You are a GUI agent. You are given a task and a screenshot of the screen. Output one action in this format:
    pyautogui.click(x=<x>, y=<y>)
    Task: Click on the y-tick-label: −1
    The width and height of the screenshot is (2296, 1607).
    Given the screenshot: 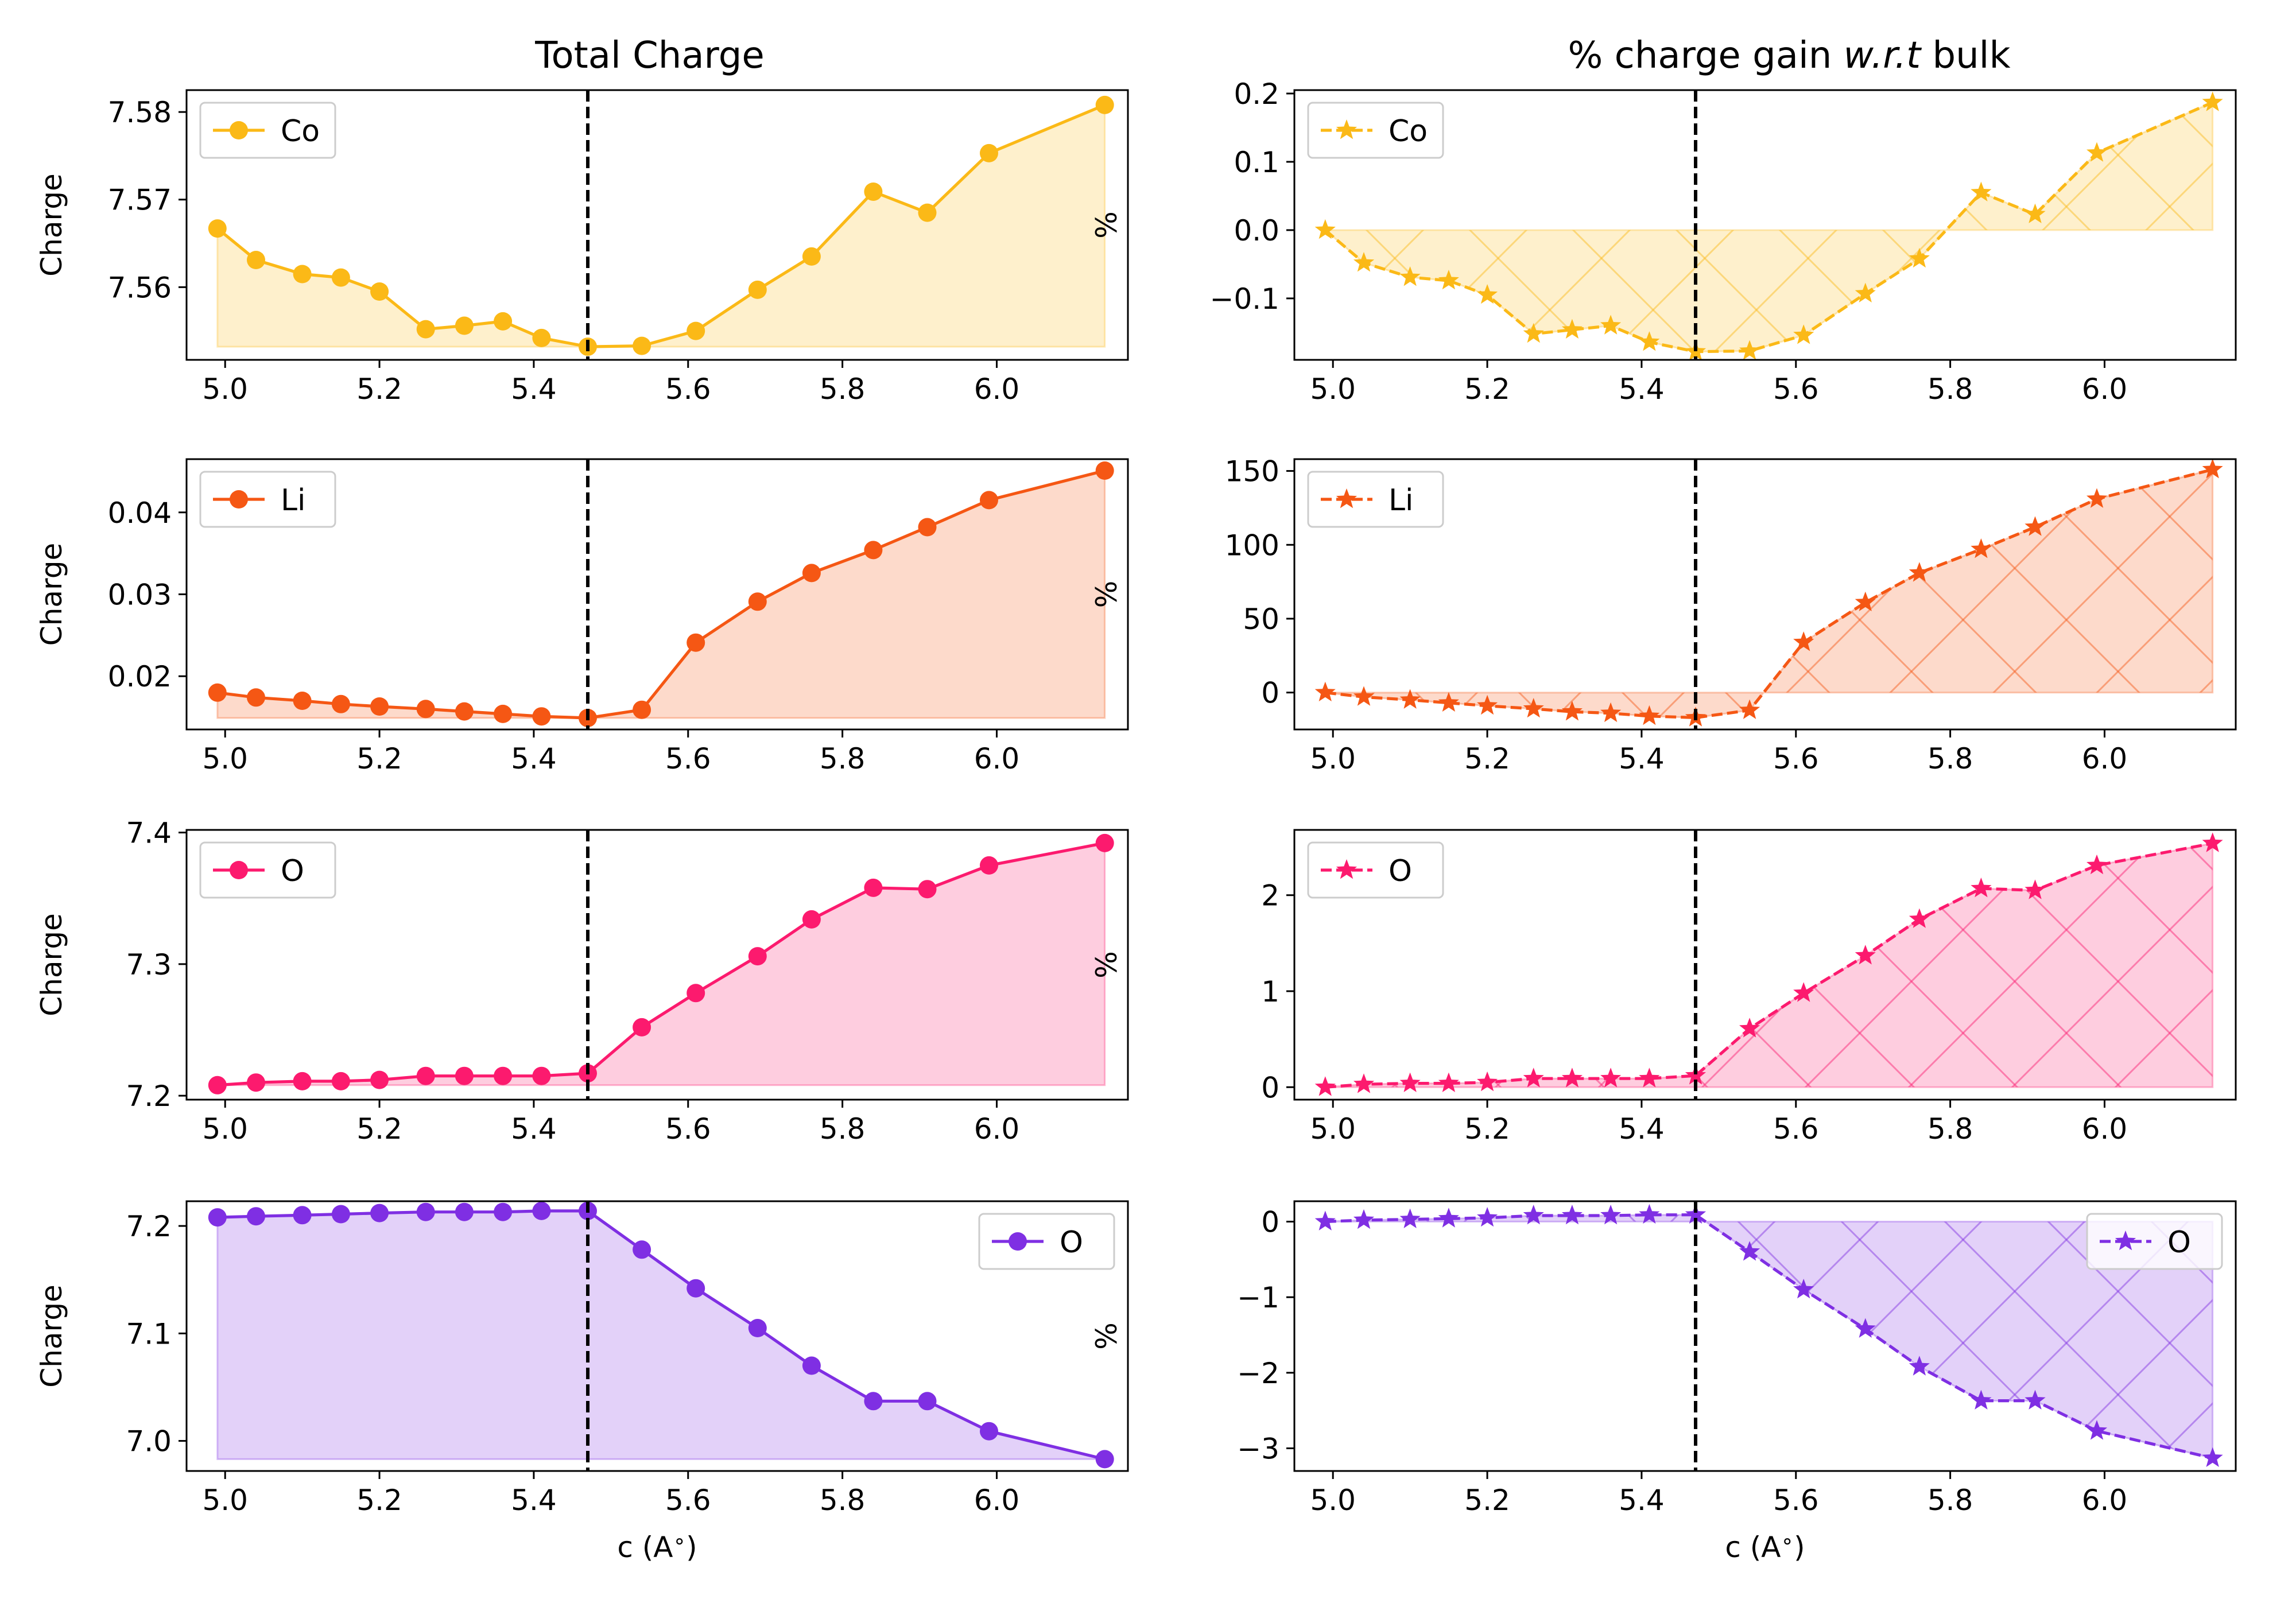 What is the action you would take?
    pyautogui.click(x=1258, y=1297)
    